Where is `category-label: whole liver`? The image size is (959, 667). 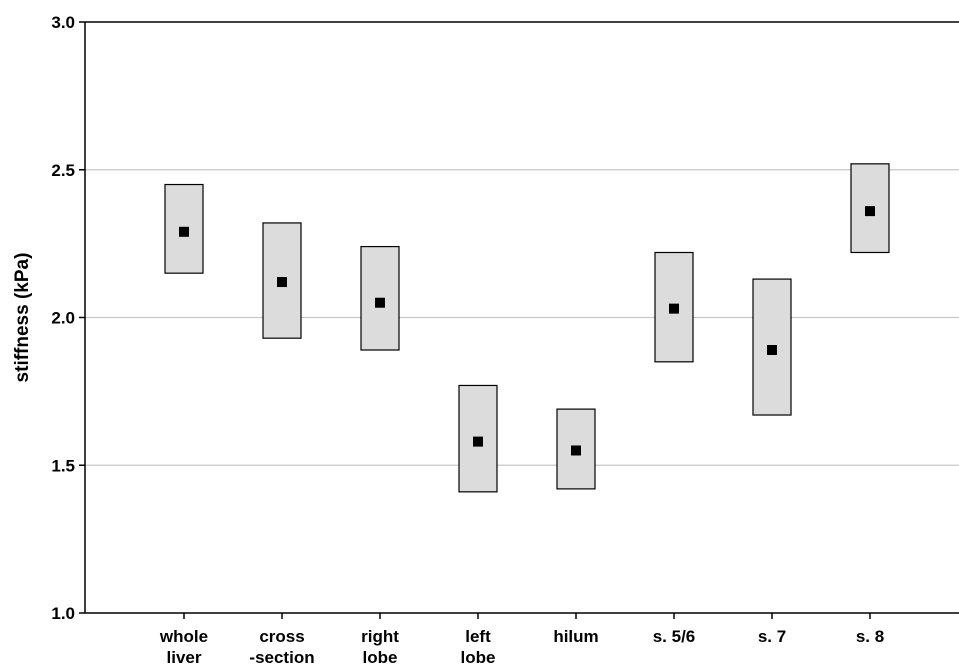 category-label: whole liver is located at coordinates (183, 647).